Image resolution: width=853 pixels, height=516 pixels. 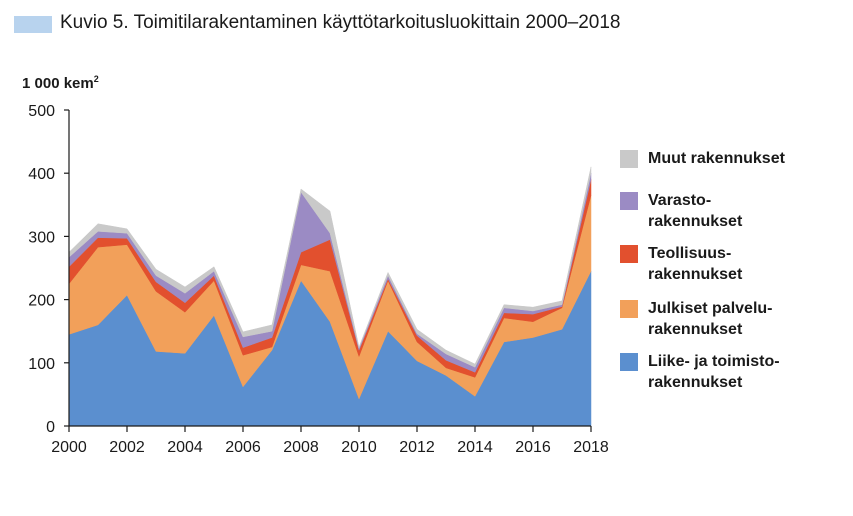 What do you see at coordinates (185, 447) in the screenshot?
I see `x-tick-label: 2004` at bounding box center [185, 447].